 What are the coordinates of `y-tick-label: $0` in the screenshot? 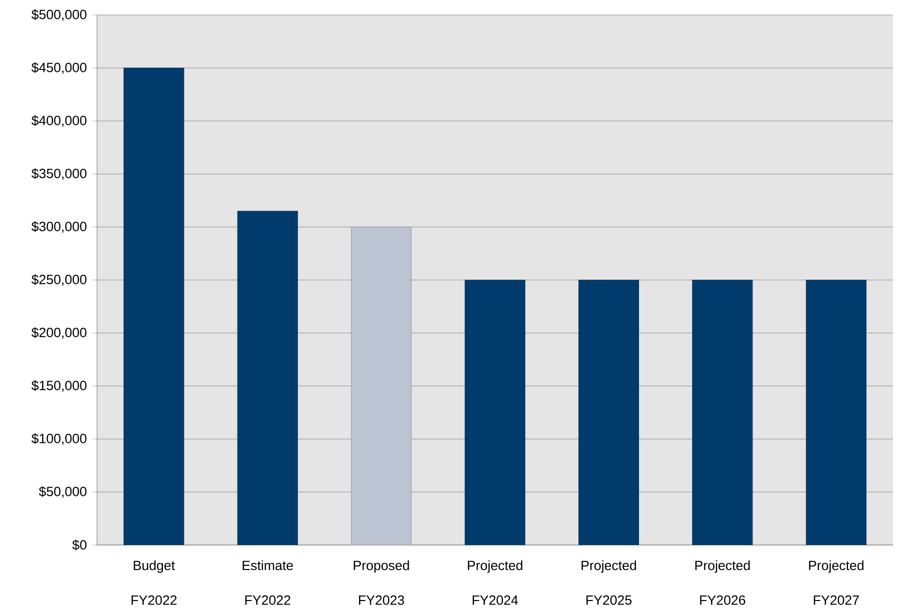 It's located at (79, 545).